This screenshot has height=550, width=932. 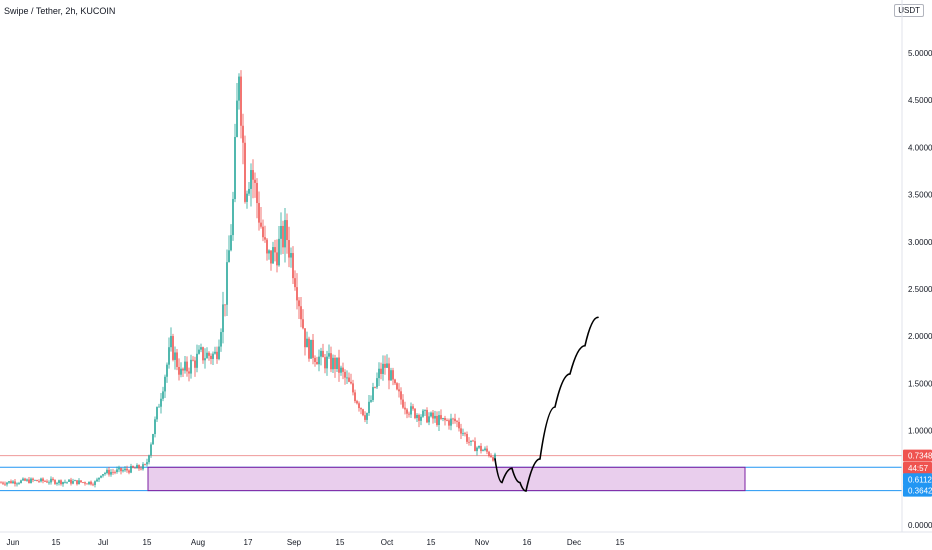 I want to click on x-tick-label: Jun, so click(x=13, y=542).